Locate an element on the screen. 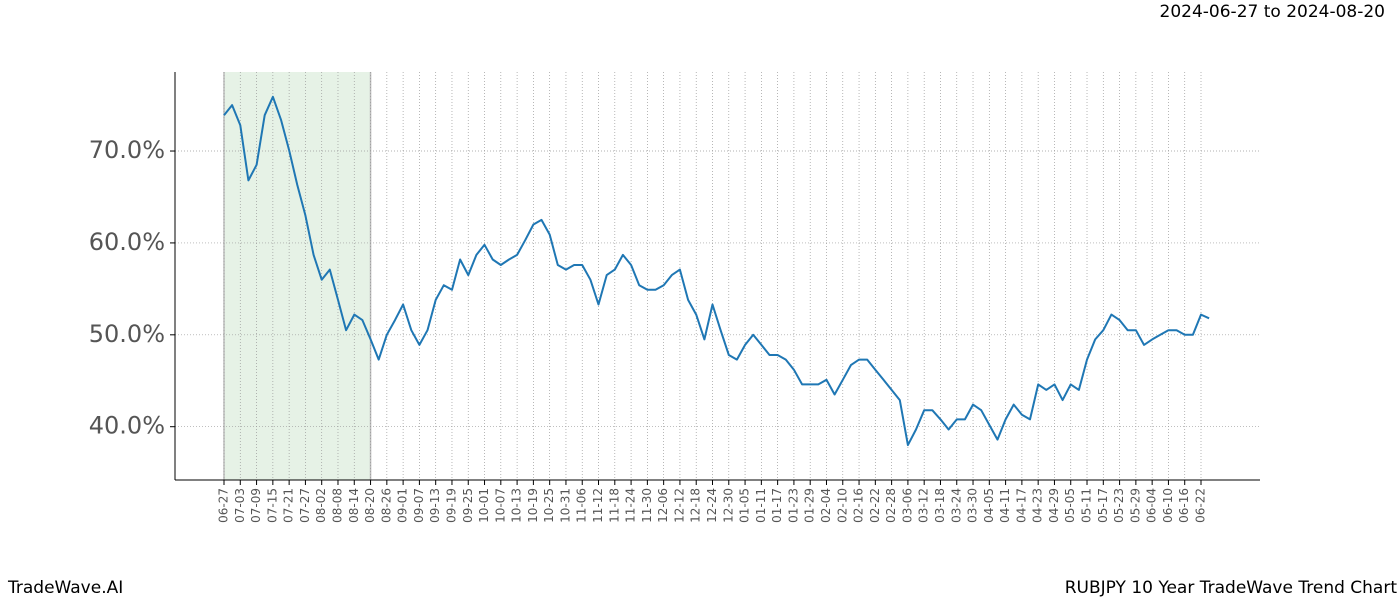 The image size is (1400, 600). x-tick-label: 09-07 is located at coordinates (419, 505).